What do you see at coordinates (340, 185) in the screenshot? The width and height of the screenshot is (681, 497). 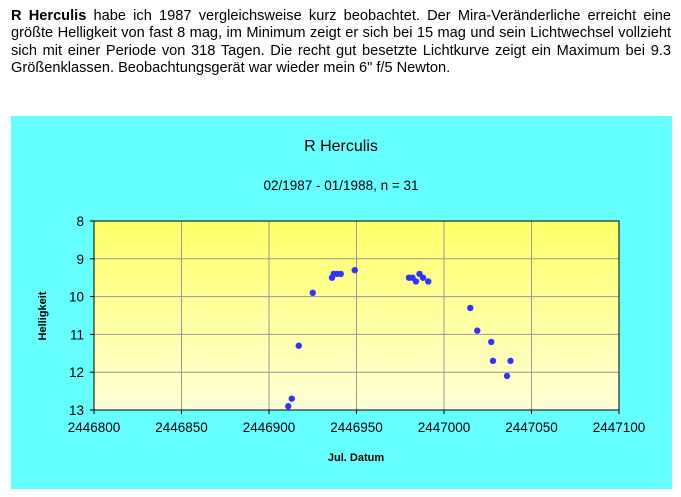 I see `chart-subtitle: 02/1987 - 01/1988, n = 31` at bounding box center [340, 185].